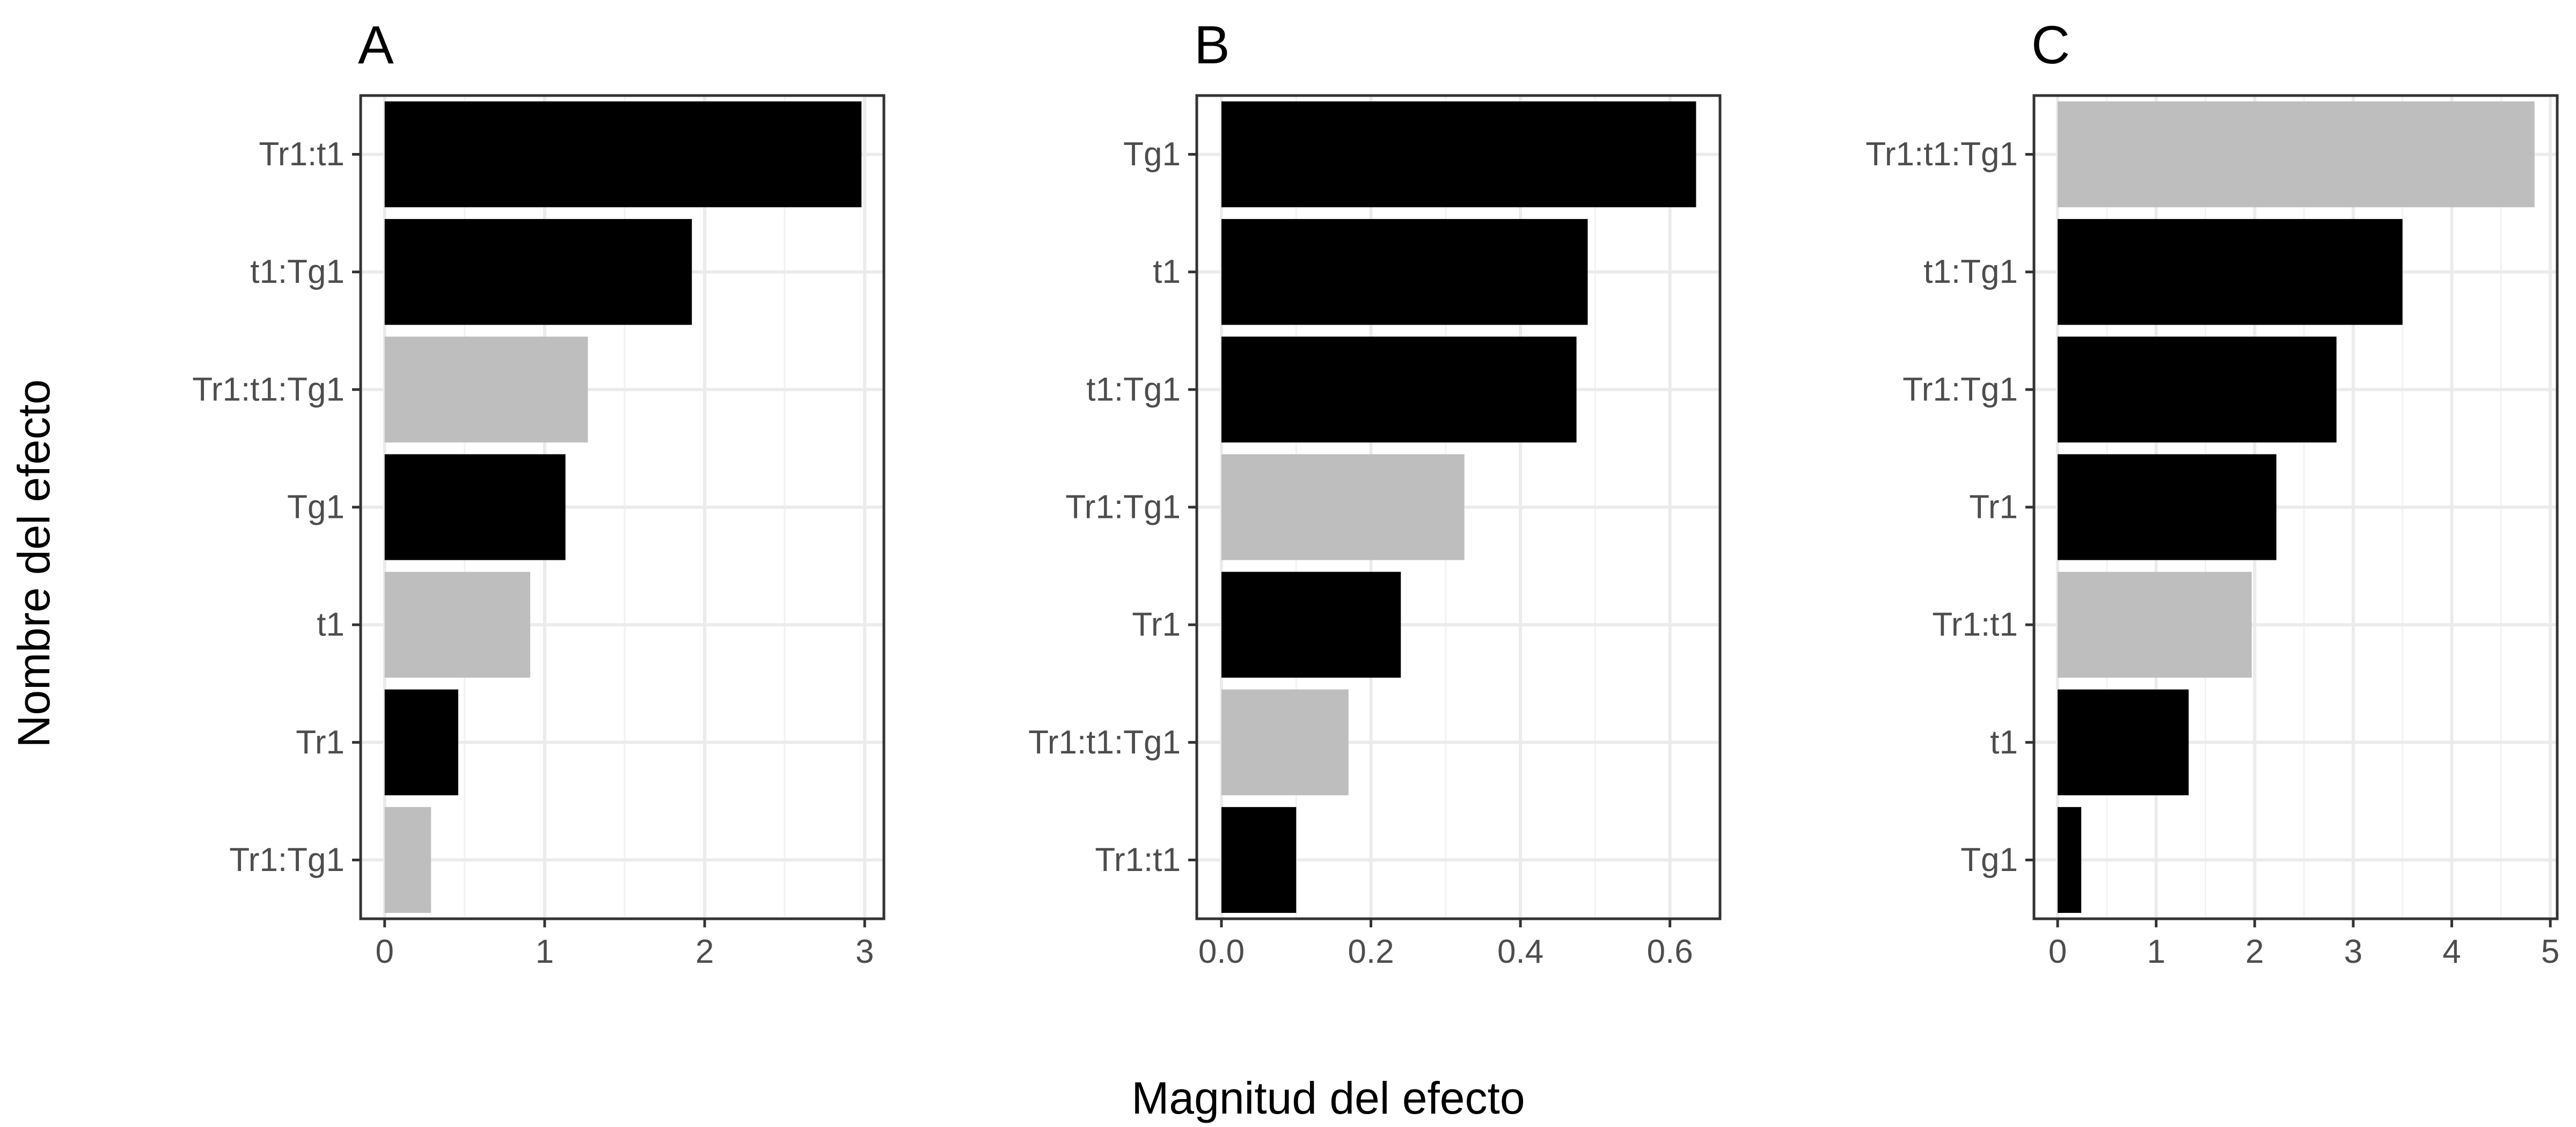 The width and height of the screenshot is (2576, 1127). Describe the element at coordinates (1212, 45) in the screenshot. I see `panel-title: B` at that location.